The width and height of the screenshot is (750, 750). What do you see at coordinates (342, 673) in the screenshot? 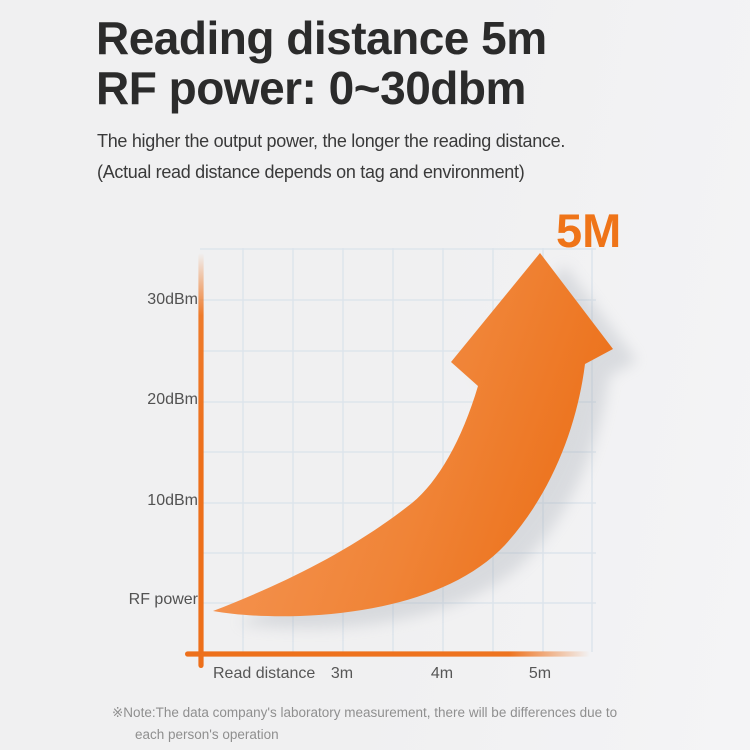
I see `xtick-3m: 3m` at bounding box center [342, 673].